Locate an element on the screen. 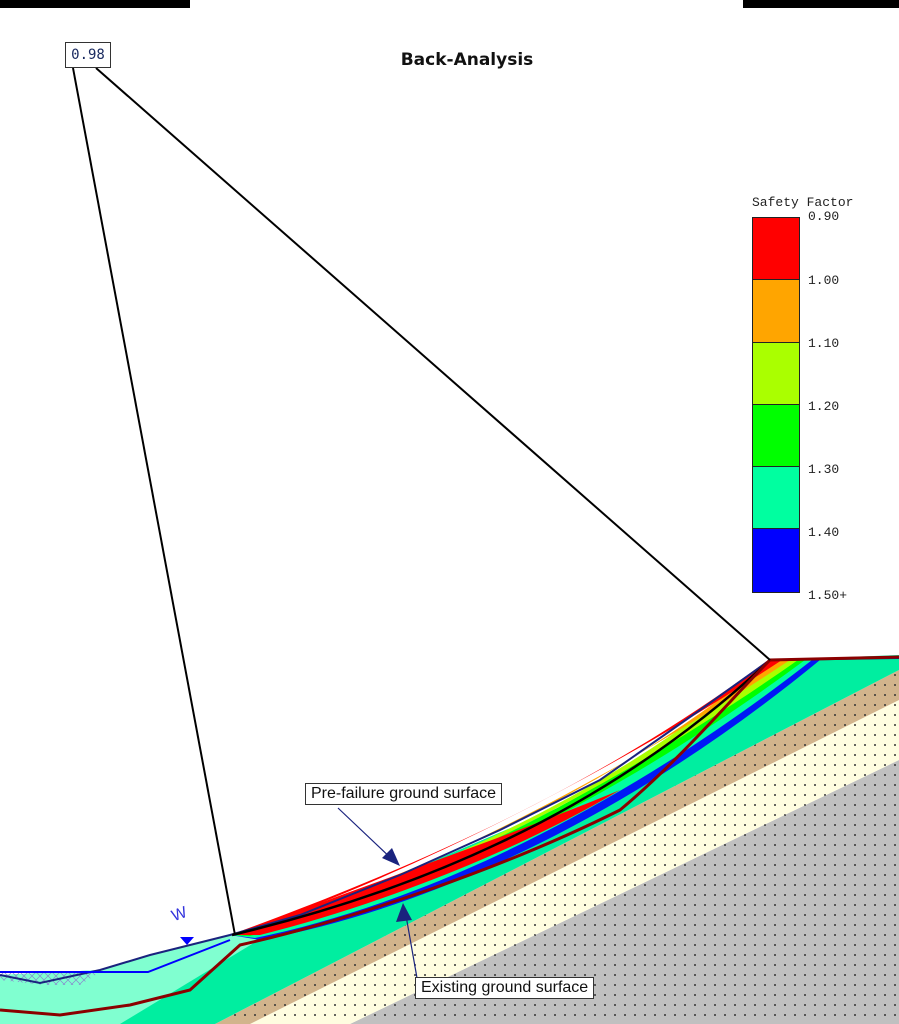 The width and height of the screenshot is (899, 1024). top-bar-right is located at coordinates (821, 4).